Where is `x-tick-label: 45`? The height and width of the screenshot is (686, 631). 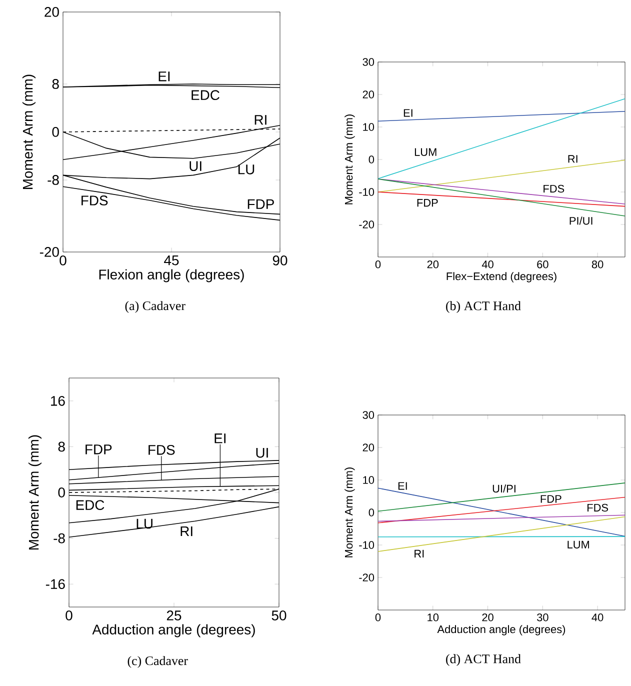
x-tick-label: 45 is located at coordinates (171, 261).